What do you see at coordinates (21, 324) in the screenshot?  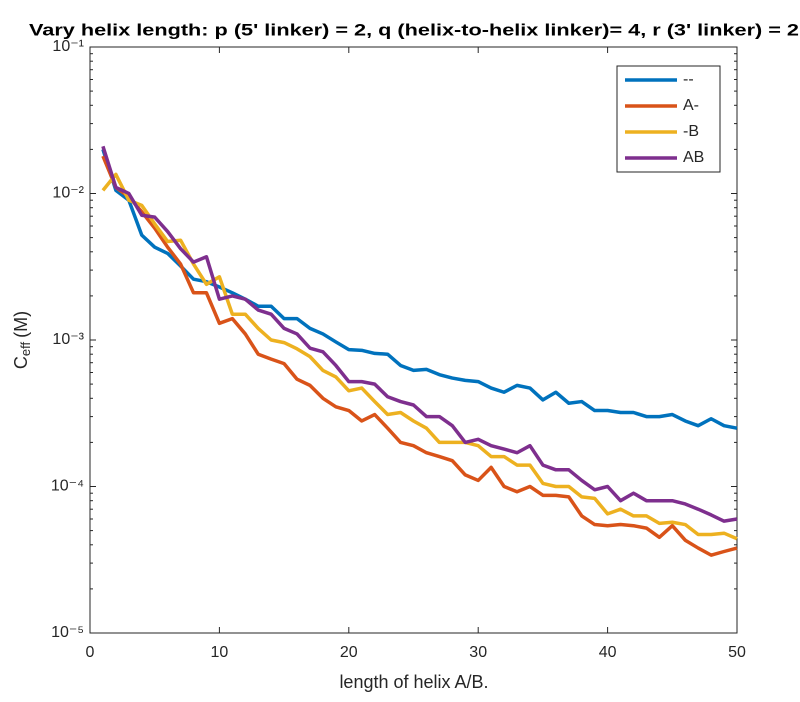 I see `y-label-unit: (M)` at bounding box center [21, 324].